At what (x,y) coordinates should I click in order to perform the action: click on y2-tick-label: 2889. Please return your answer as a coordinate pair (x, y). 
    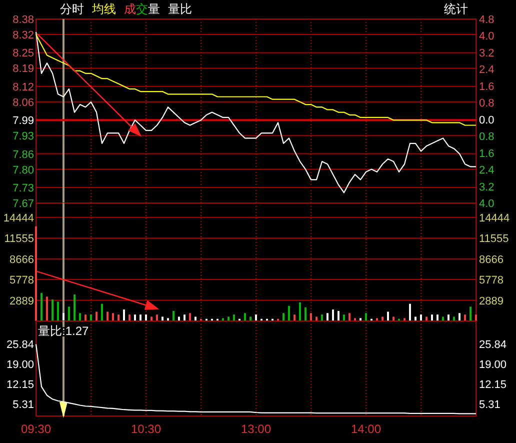
    Looking at the image, I should click on (491, 301).